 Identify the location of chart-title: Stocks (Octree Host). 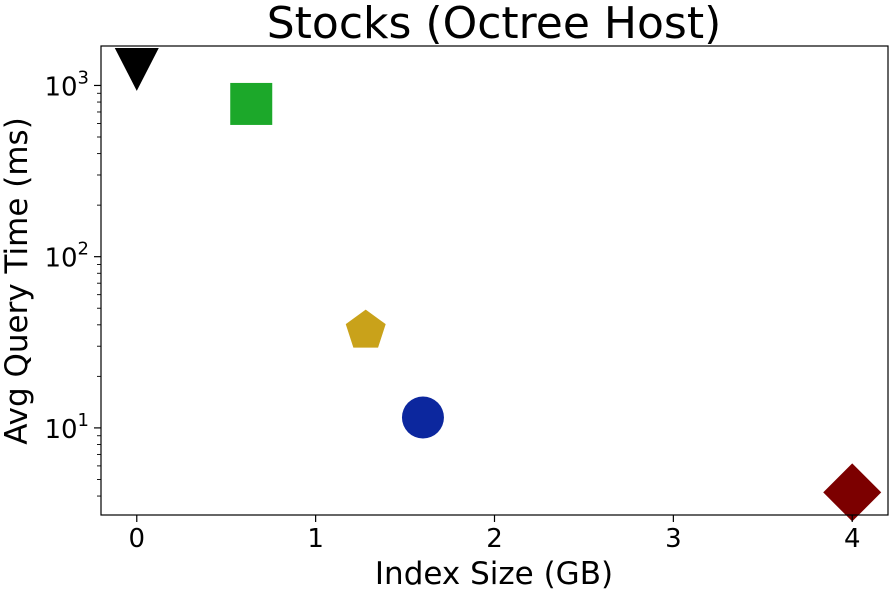
(494, 24).